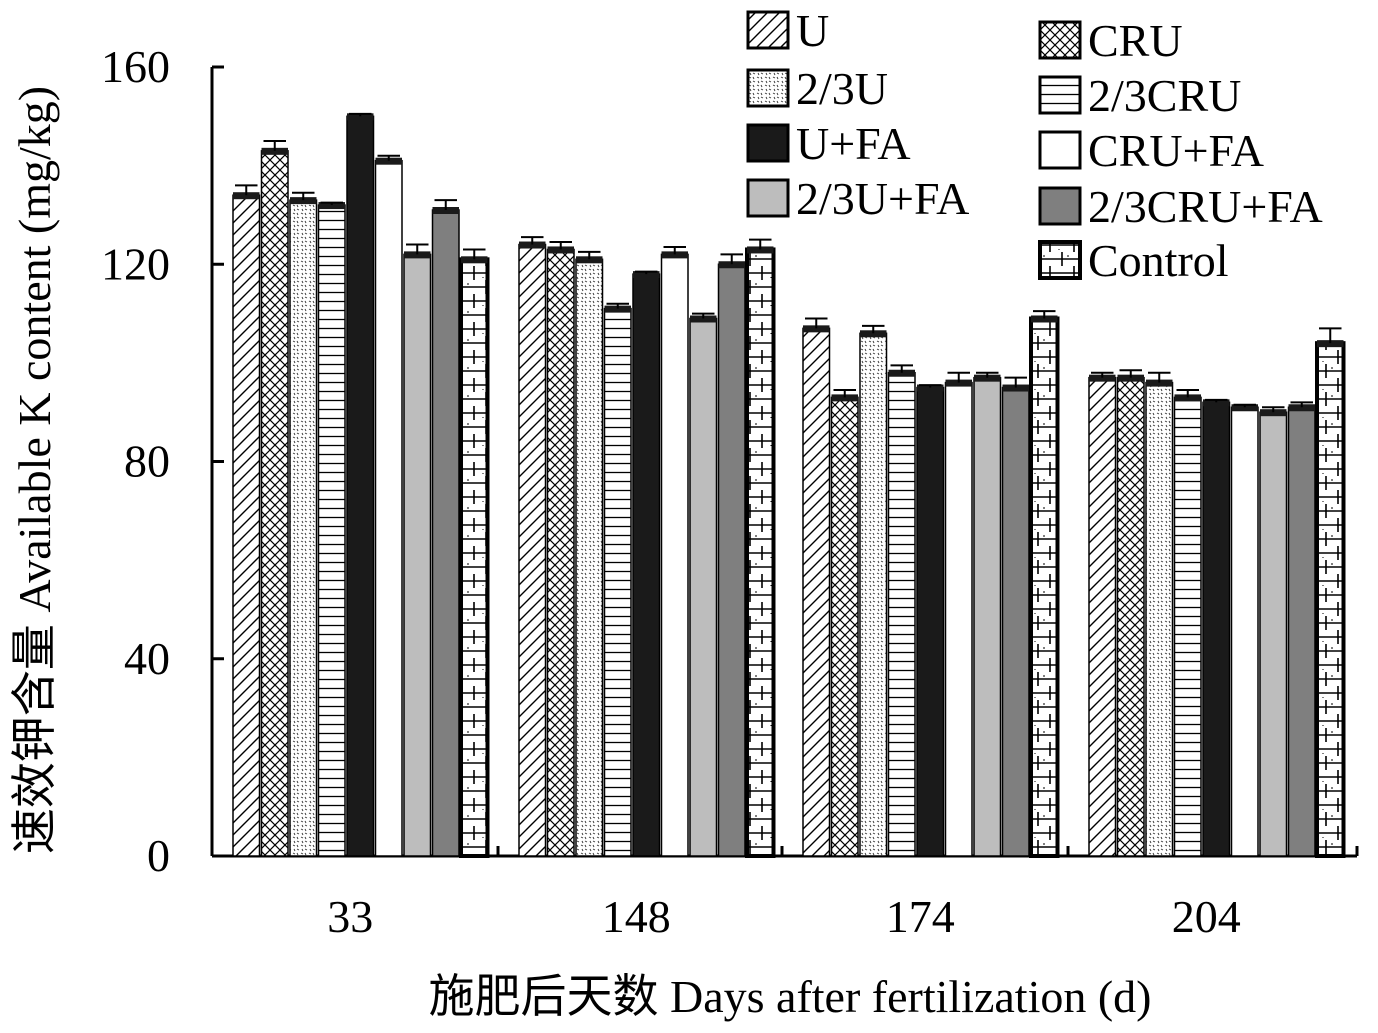 This screenshot has width=1378, height=1033. I want to click on legend-label: U, so click(812, 30).